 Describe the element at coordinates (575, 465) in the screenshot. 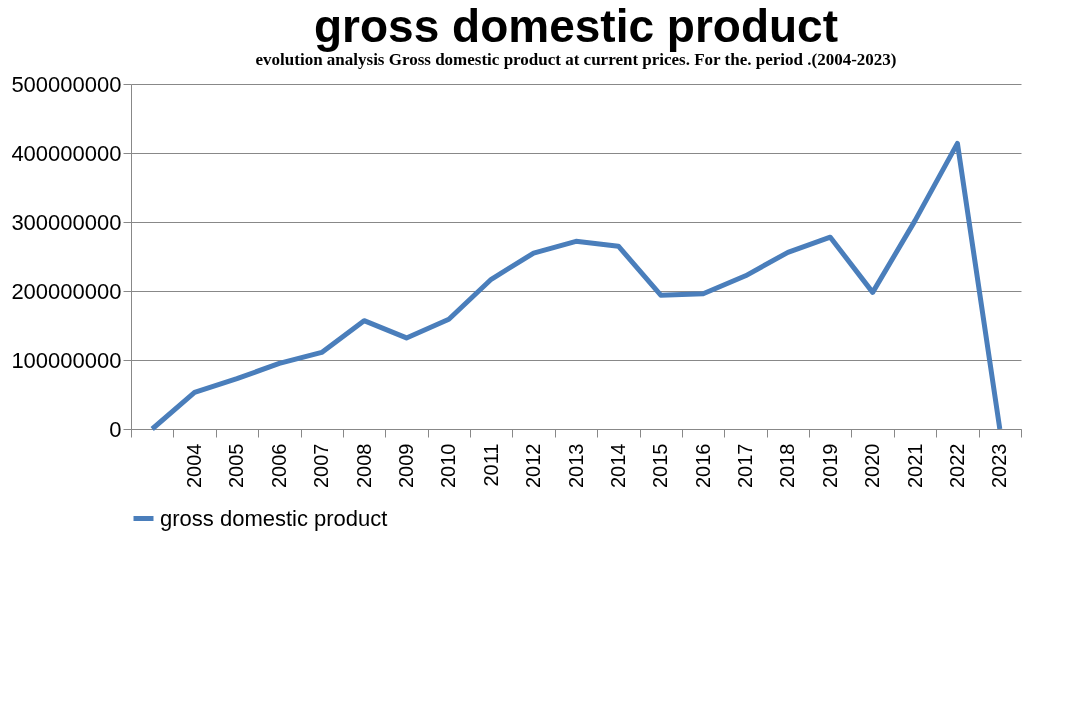

I see `x-tick-label: 2013` at that location.